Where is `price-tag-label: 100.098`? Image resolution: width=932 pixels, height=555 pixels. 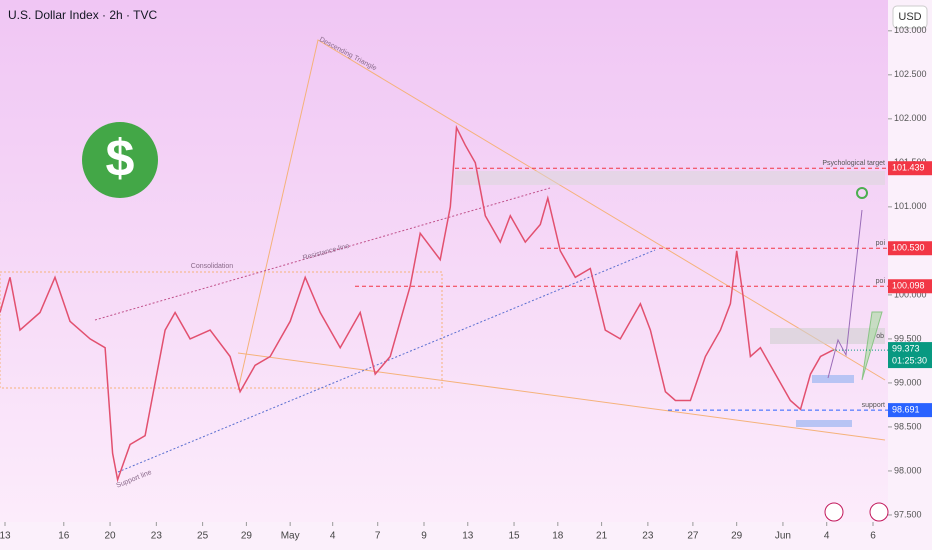 price-tag-label: 100.098 is located at coordinates (908, 286).